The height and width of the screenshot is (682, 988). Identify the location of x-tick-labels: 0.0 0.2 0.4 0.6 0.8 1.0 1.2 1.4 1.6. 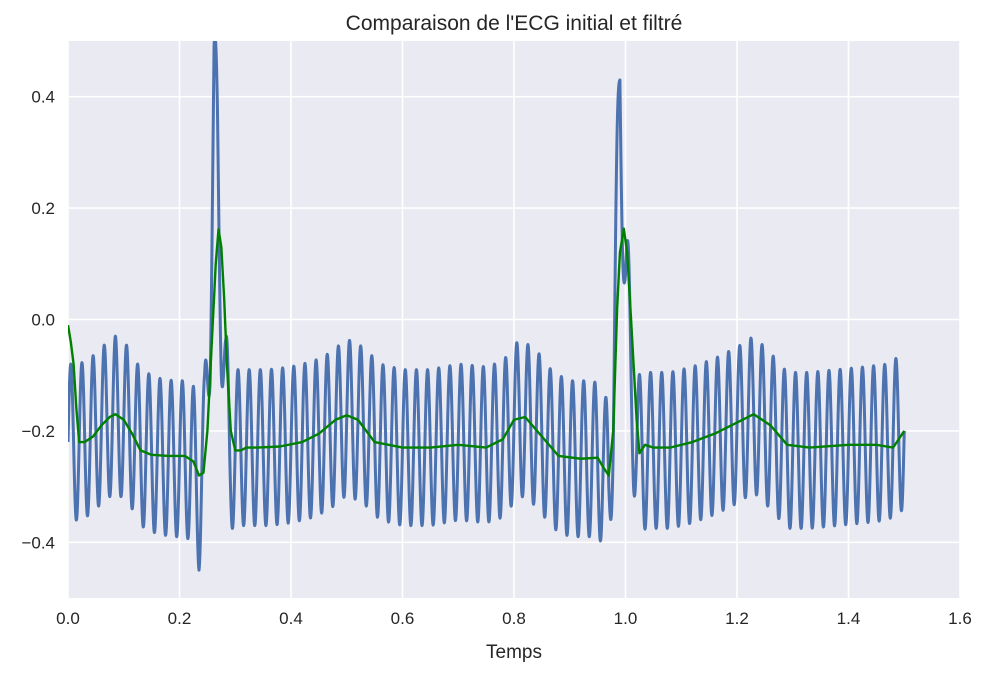
(514, 618).